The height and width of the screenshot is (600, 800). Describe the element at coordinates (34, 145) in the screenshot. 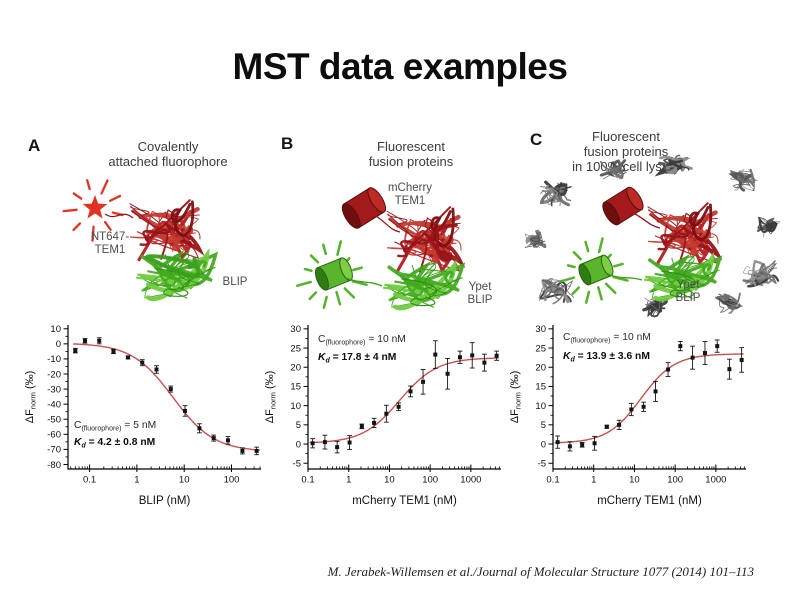

I see `panel-a-letter: A` at that location.